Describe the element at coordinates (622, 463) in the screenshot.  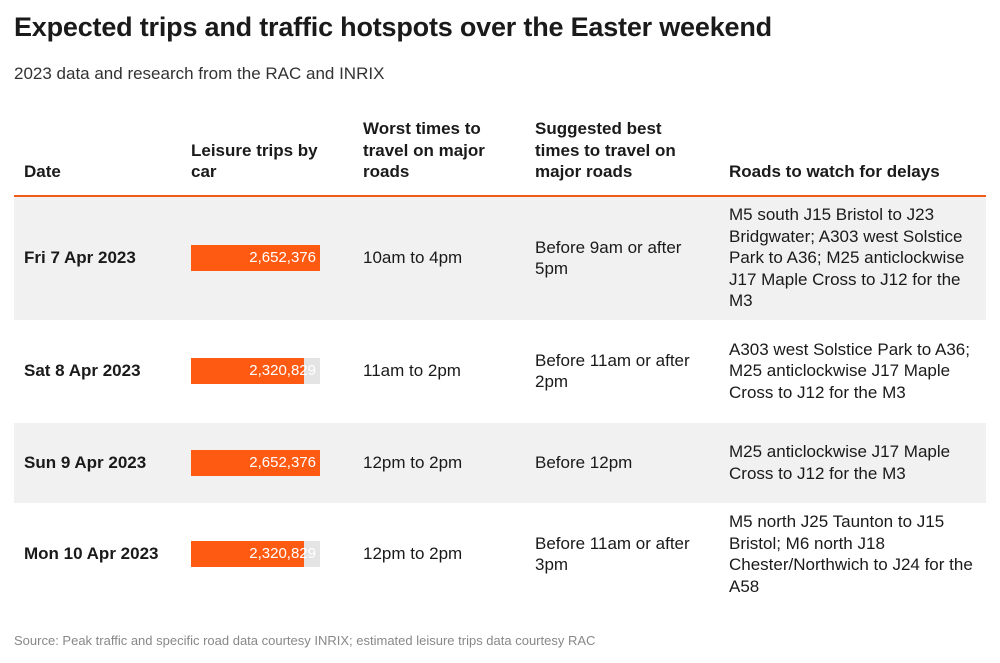
I see `best-times-cell: Before 12pm` at that location.